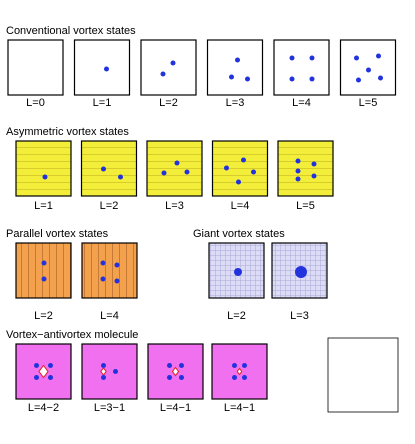  What do you see at coordinates (72, 335) in the screenshot?
I see `section-title: Vortex−antivortex molecule` at bounding box center [72, 335].